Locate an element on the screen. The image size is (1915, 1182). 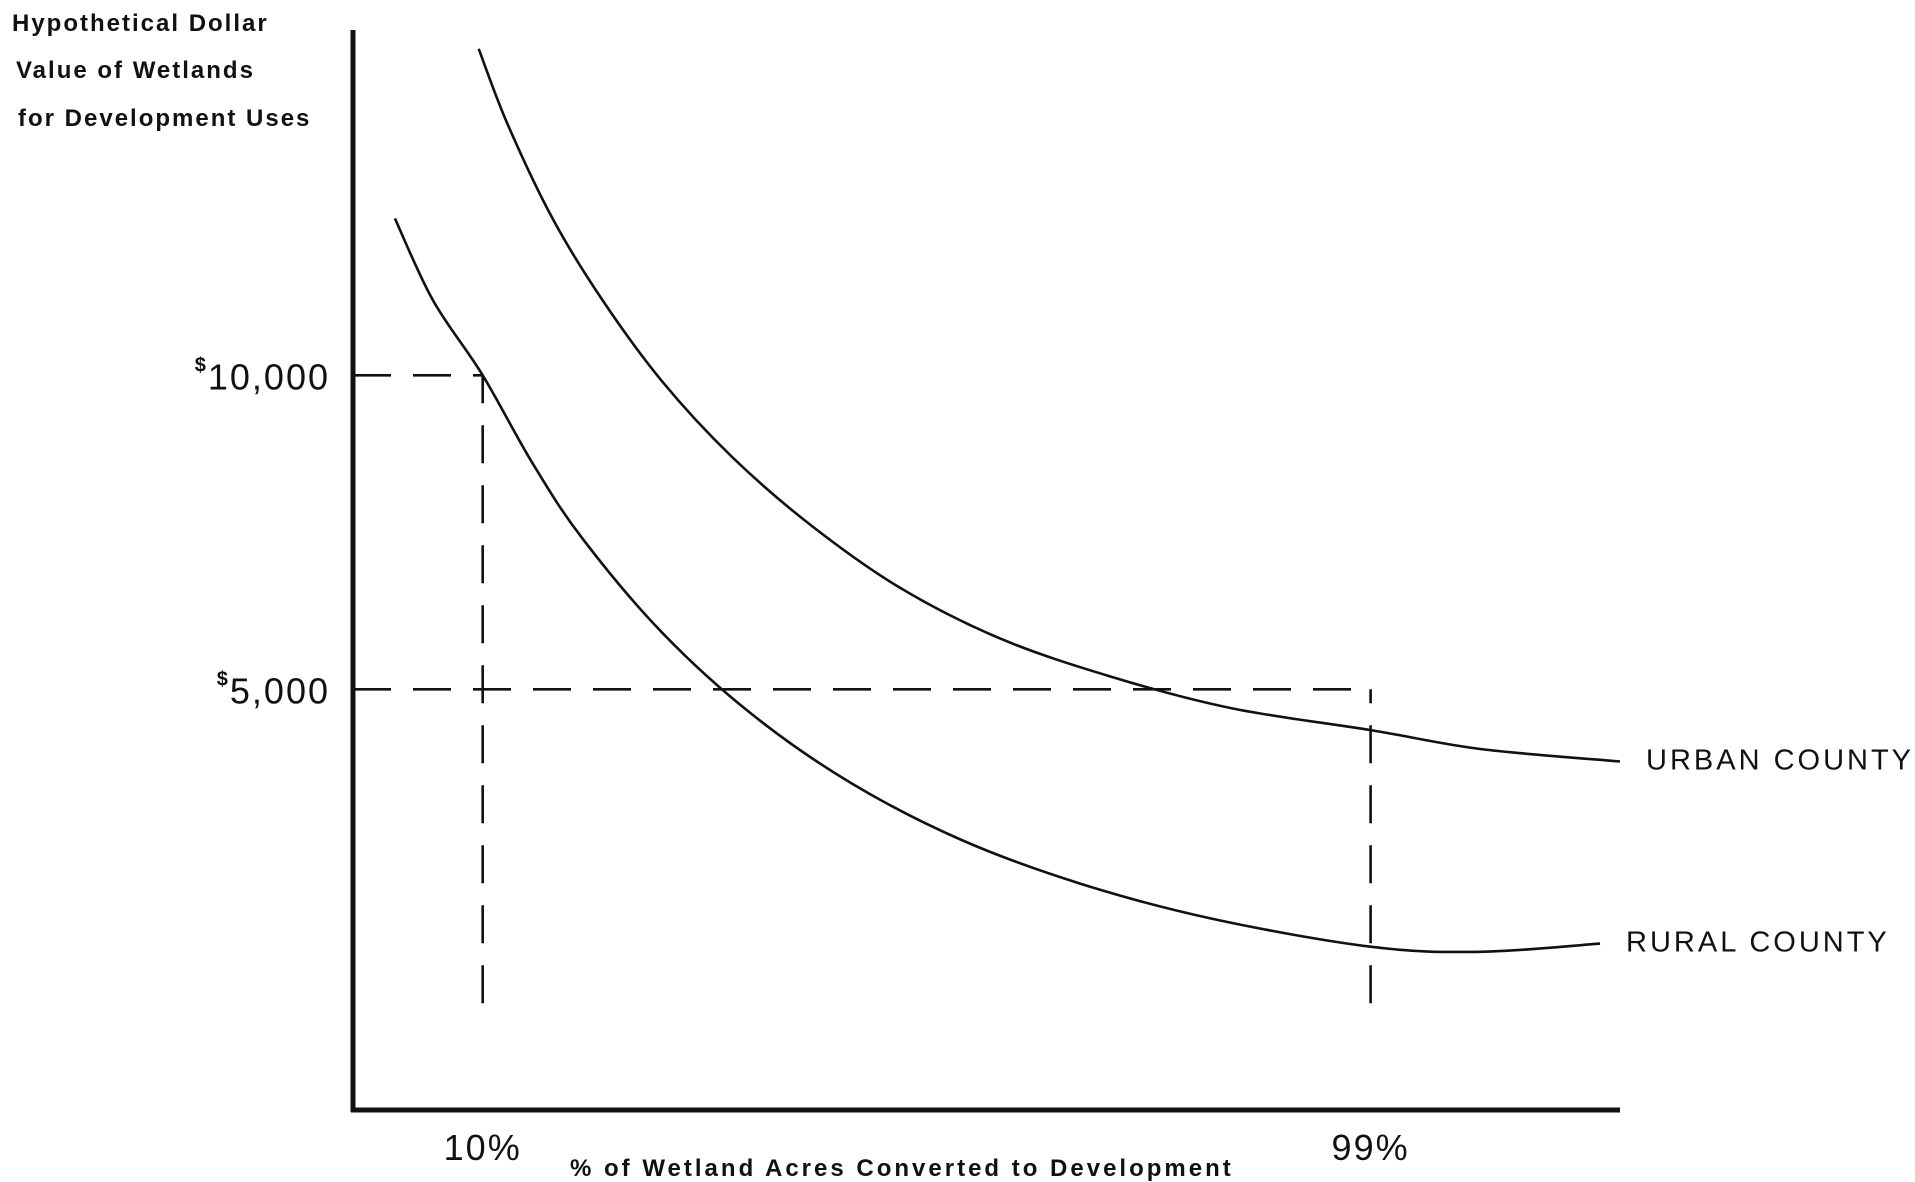
y-tick-label-5000: 5,000 is located at coordinates (280, 690).